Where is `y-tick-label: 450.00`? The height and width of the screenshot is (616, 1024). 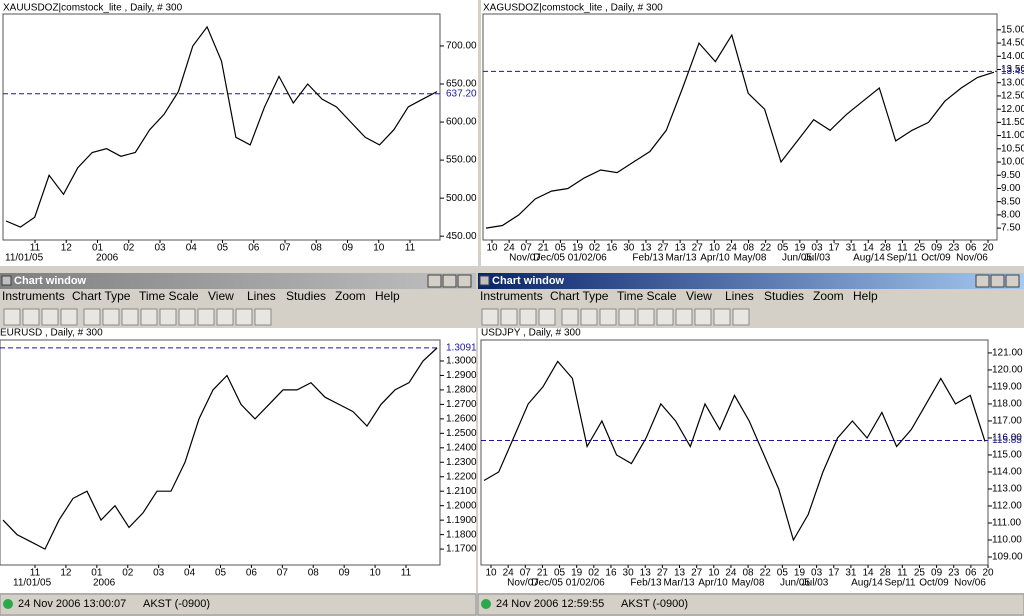 y-tick-label: 450.00 is located at coordinates (461, 236).